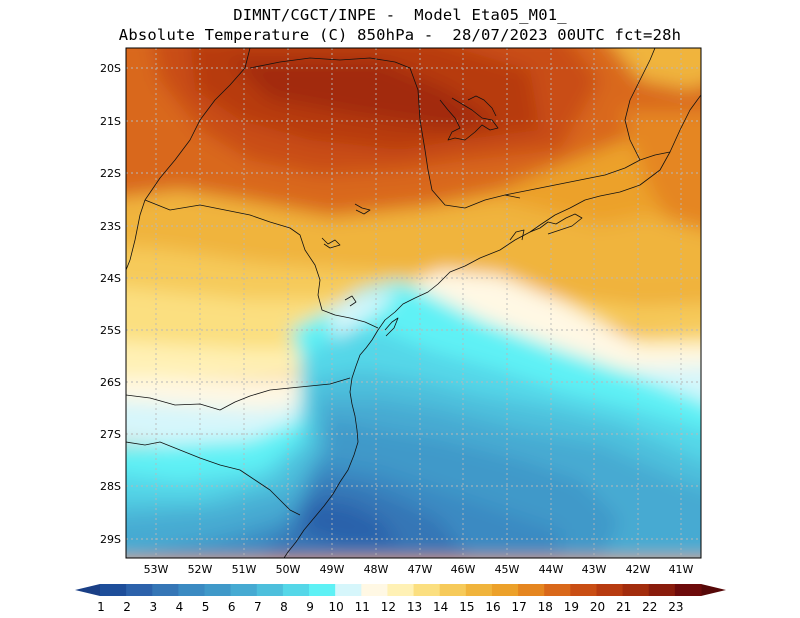 The width and height of the screenshot is (800, 618). I want to click on colorbar: 1 2 3 4 5 6 7 8 9 10 11 12 13 14 15 16 17 18 19 20 21 22 23, so click(400, 599).